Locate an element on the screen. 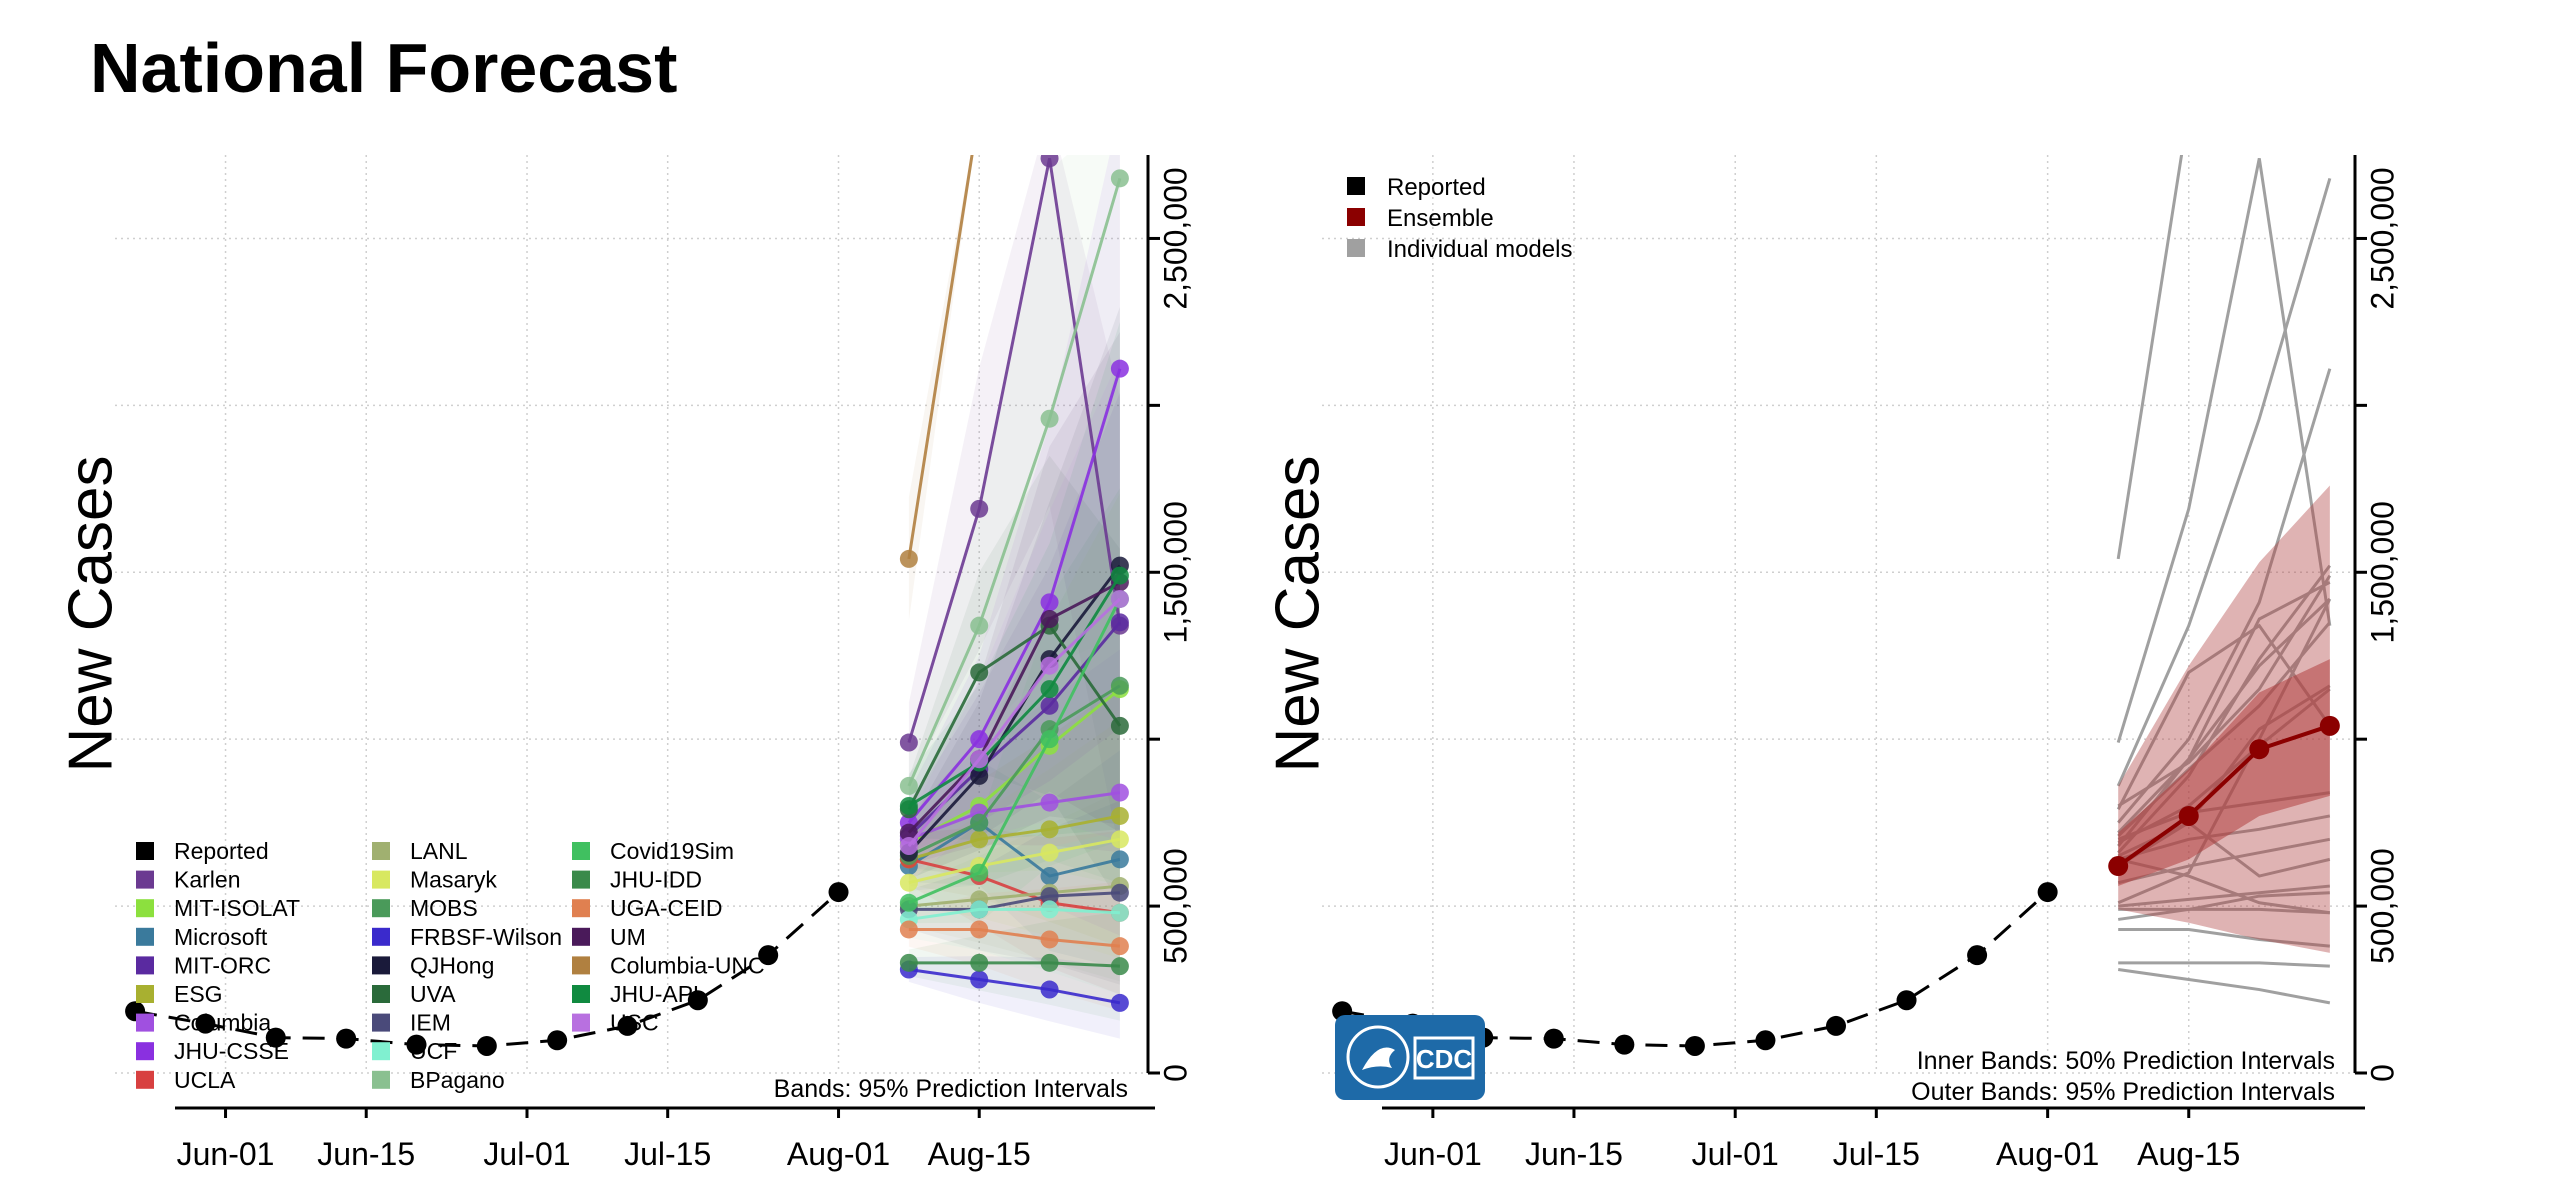 The image size is (2560, 1200). point-um is located at coordinates (908, 832).